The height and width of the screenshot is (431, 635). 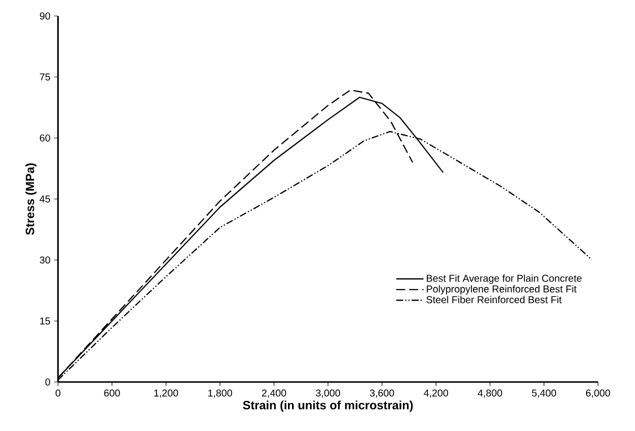 I want to click on y-tick-label: 60, so click(x=45, y=138).